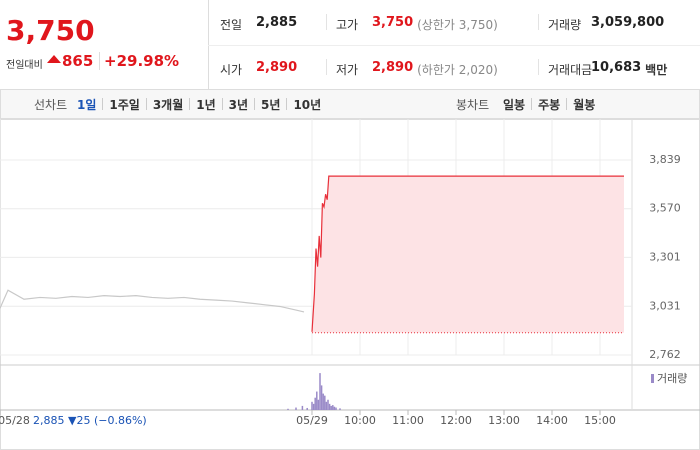  Describe the element at coordinates (565, 25) in the screenshot. I see `summary-label: 거래량` at that location.